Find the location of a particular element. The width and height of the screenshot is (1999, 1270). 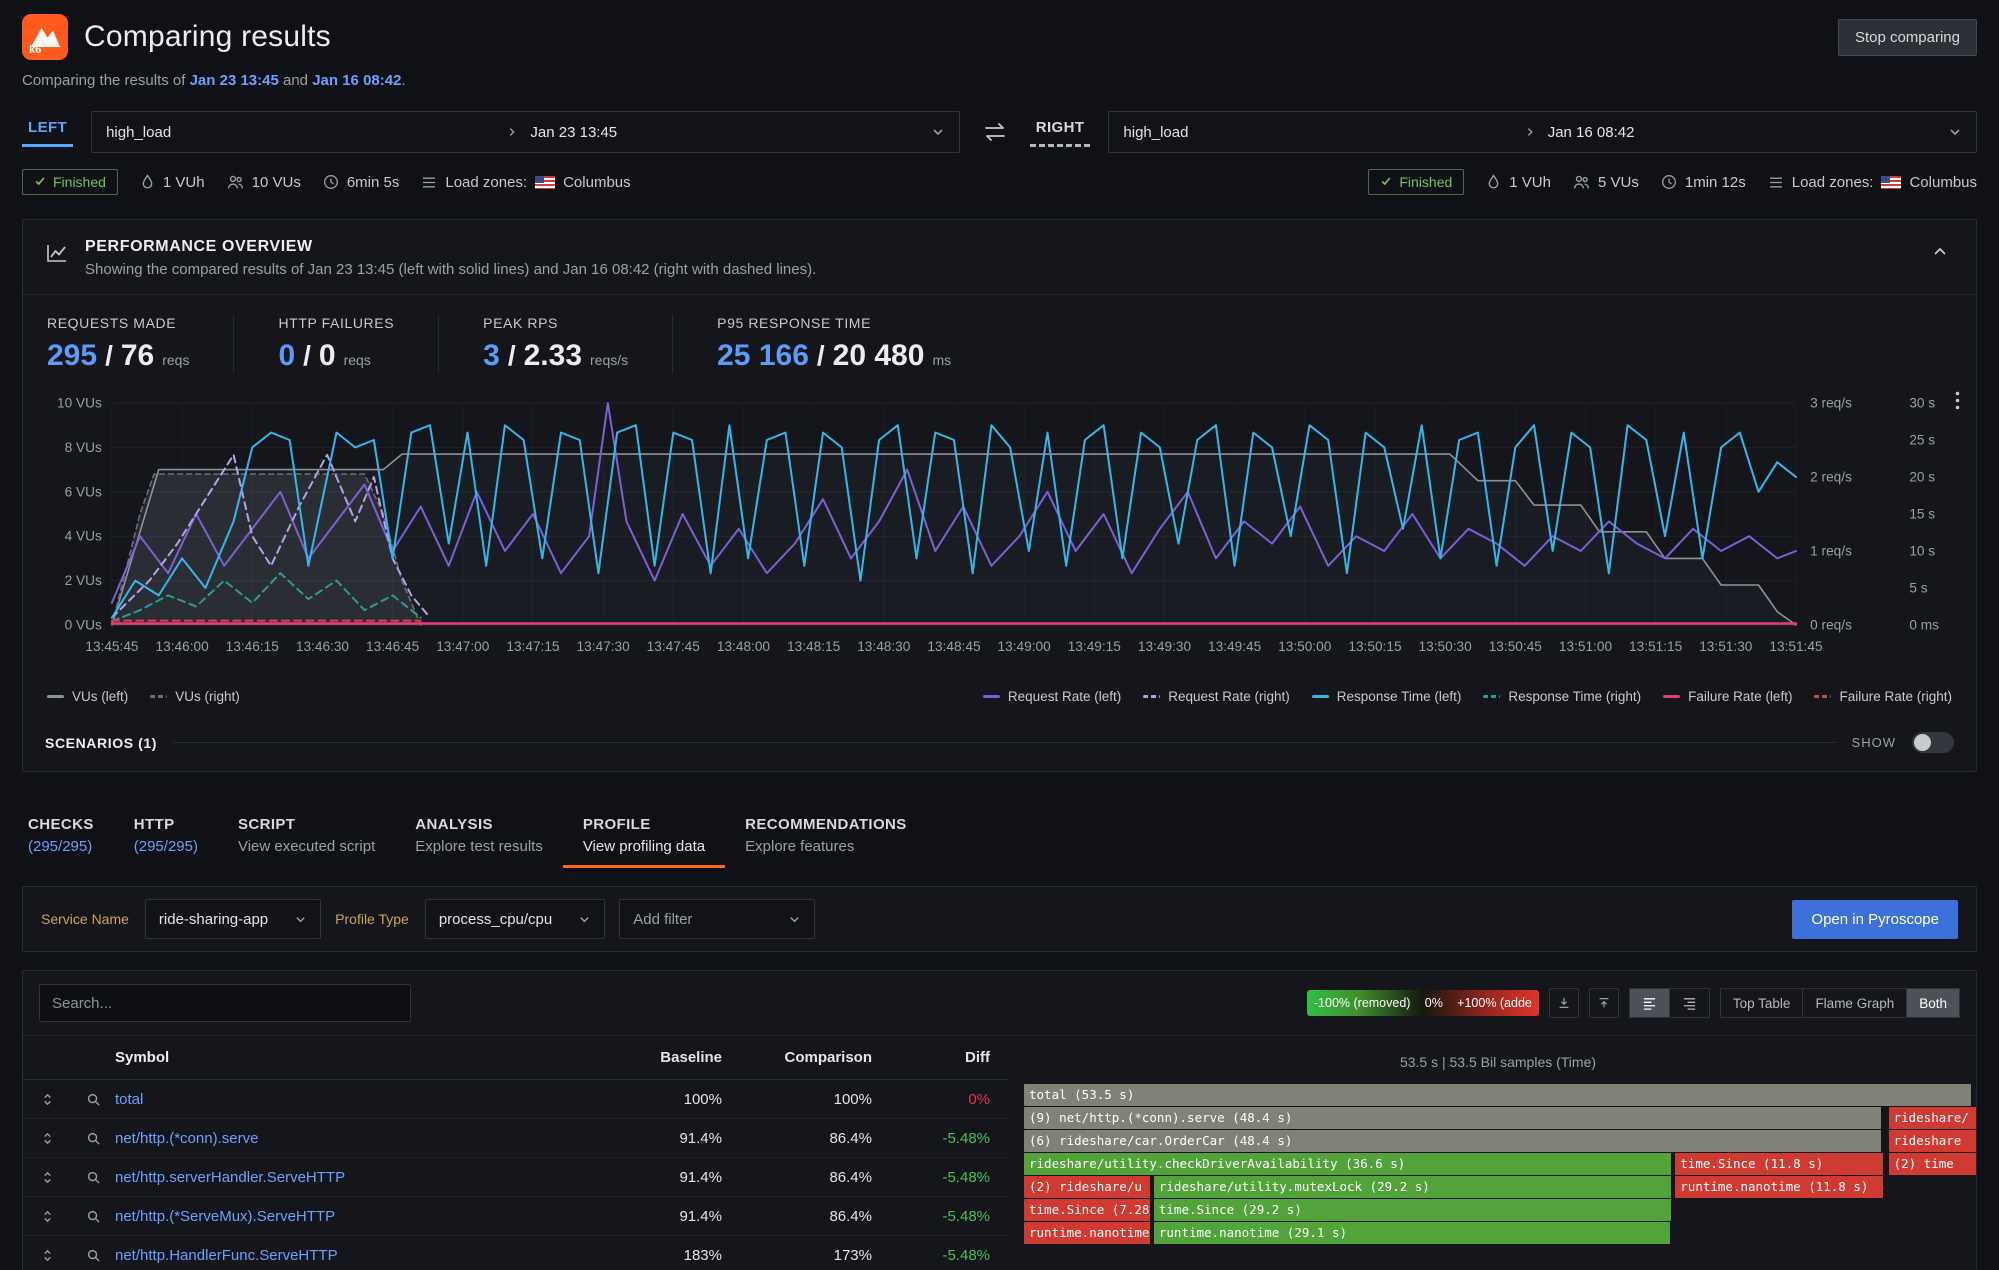

legend-item-failure-rate-left-: Failure Rate (left) is located at coordinates (1727, 696).